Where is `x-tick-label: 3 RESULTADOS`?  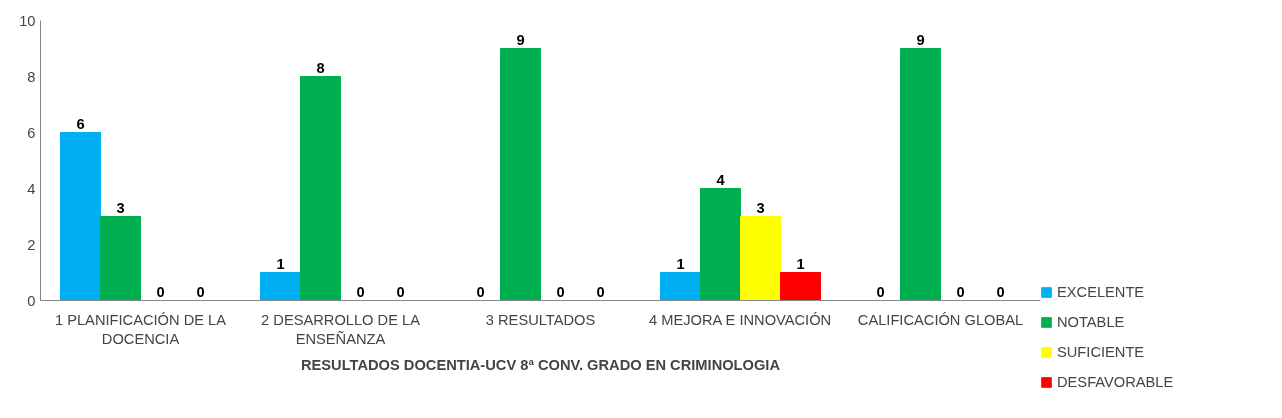
x-tick-label: 3 RESULTADOS is located at coordinates (540, 319).